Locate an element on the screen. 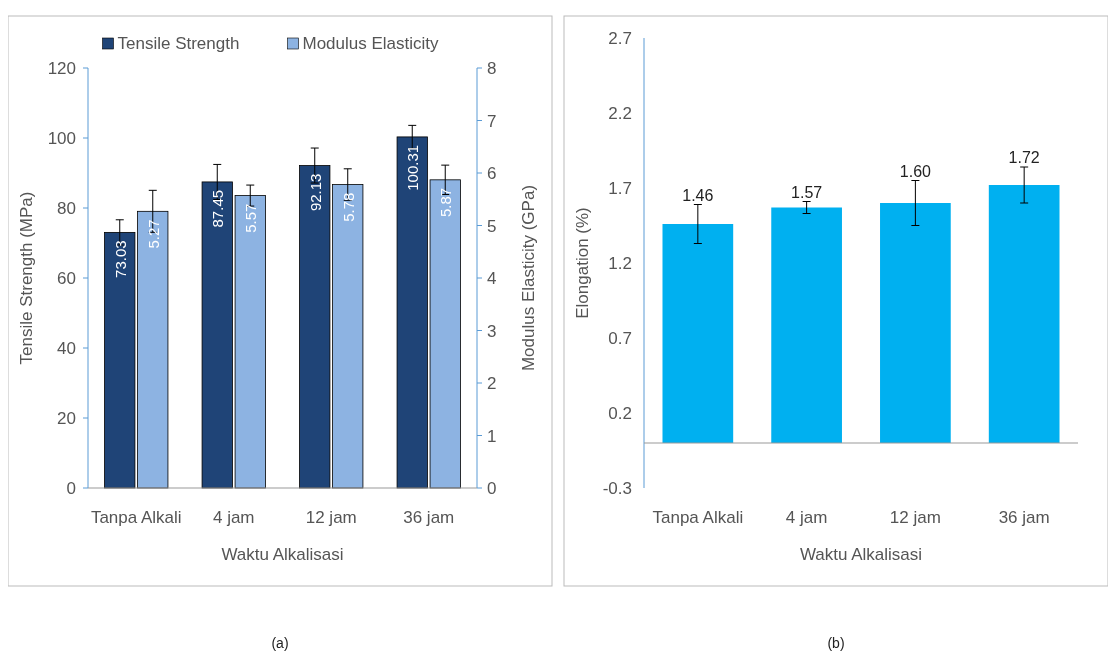 This screenshot has width=1115, height=656. data-label: 1.72 is located at coordinates (1024, 157).